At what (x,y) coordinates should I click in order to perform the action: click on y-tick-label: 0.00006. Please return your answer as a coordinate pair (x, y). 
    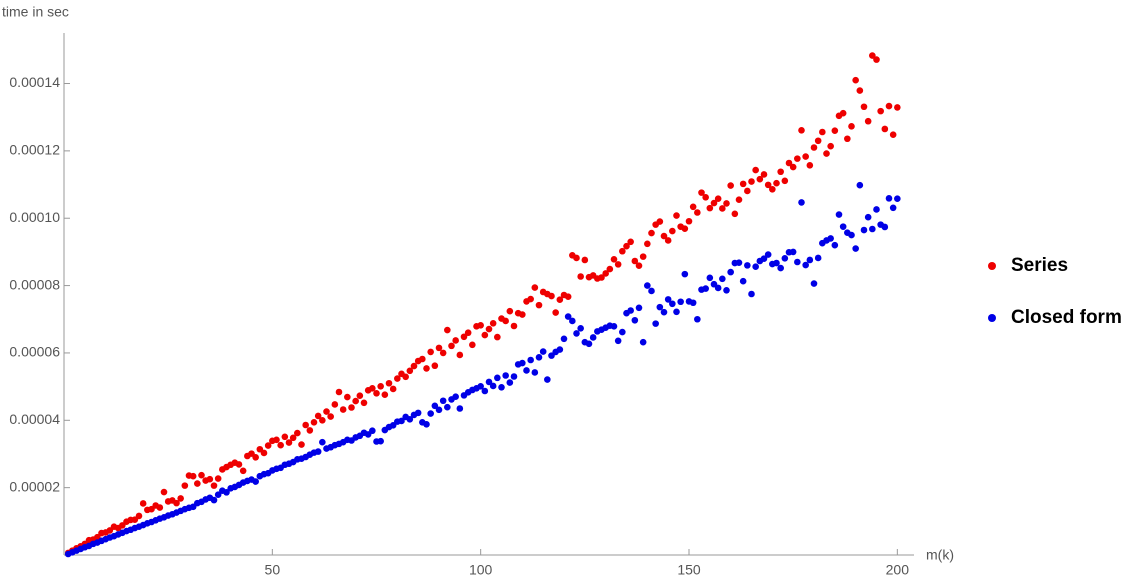
    Looking at the image, I should click on (34, 352).